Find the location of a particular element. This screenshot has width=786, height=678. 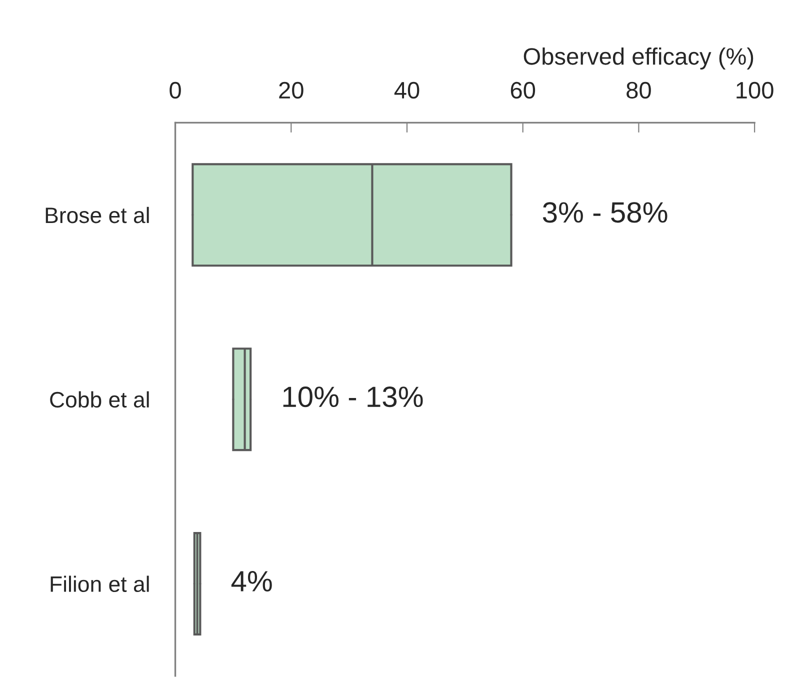

annotation: 3% - 58% is located at coordinates (605, 212).